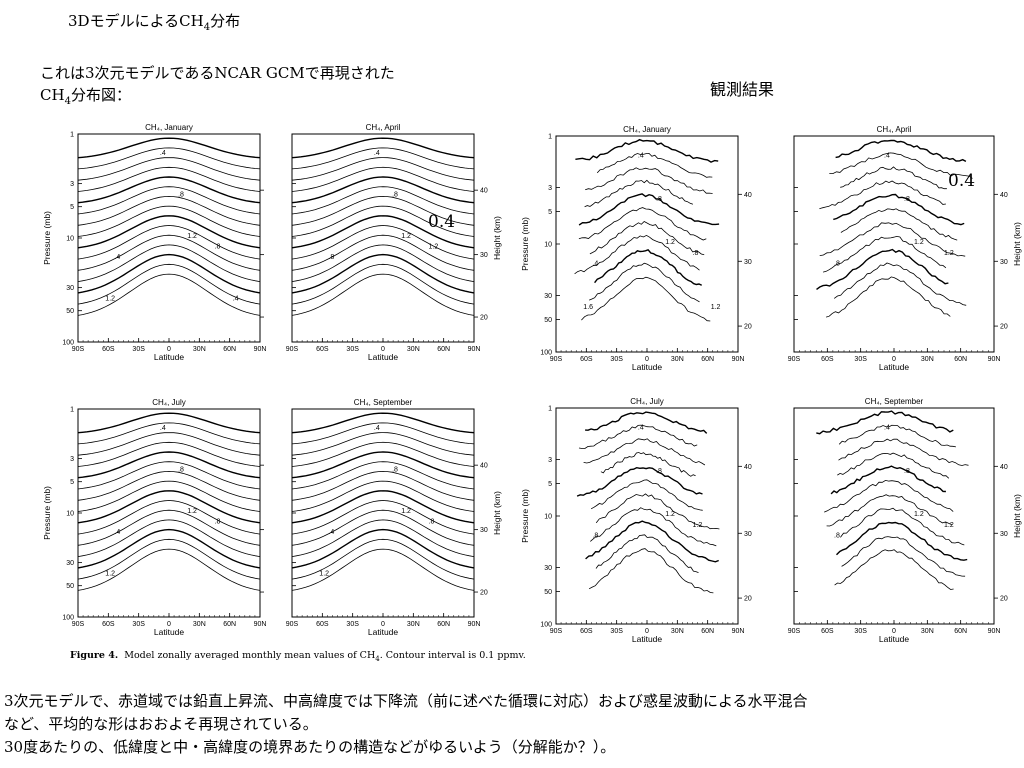  What do you see at coordinates (546, 353) in the screenshot?
I see `p-tick-label: 100` at bounding box center [546, 353].